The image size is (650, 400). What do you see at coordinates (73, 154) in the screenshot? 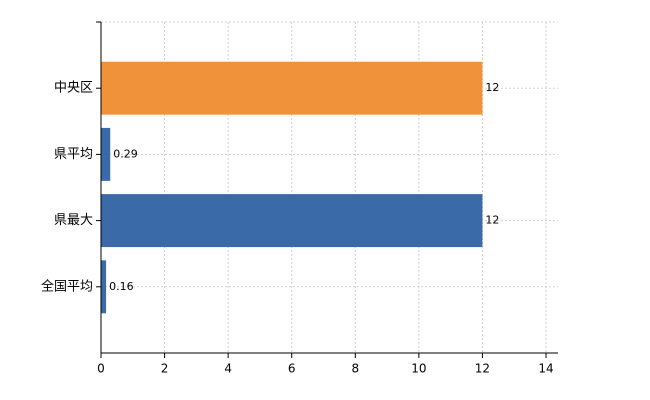
I see `y-tick-label: 県平均` at bounding box center [73, 154].